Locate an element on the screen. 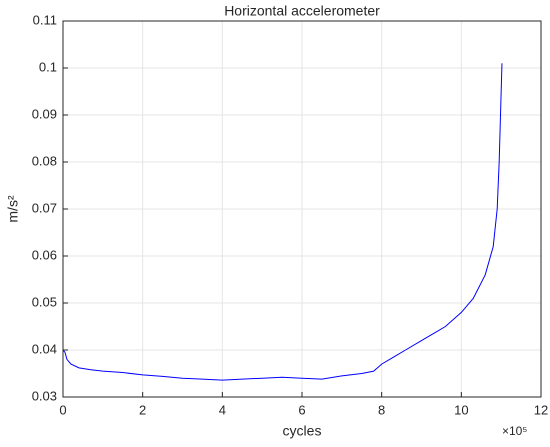  y-tick-label: 0.07 is located at coordinates (44, 207).